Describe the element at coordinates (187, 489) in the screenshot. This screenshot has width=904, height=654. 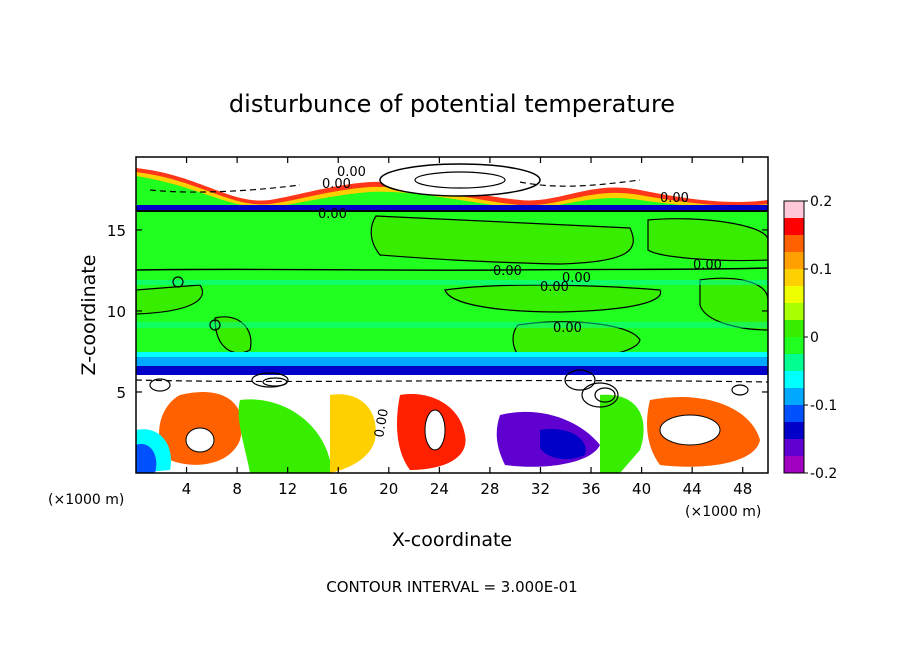
I see `x-tick-label: 4` at that location.